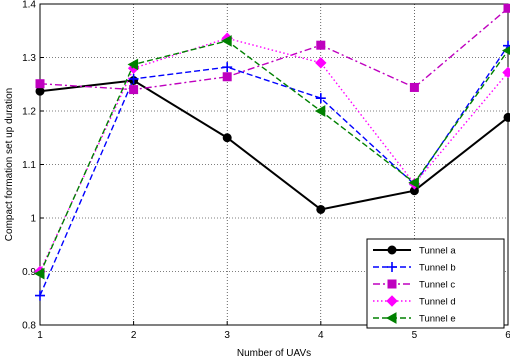 The width and height of the screenshot is (510, 358). What do you see at coordinates (437, 268) in the screenshot?
I see `legend-label: Tunnel b` at bounding box center [437, 268].